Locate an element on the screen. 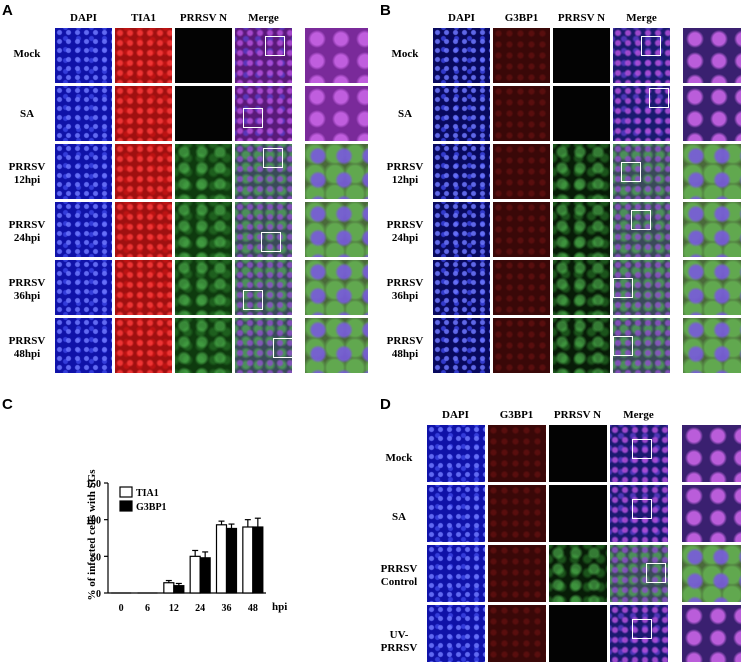 The height and width of the screenshot is (670, 741). chart-x-tick-label: 36 is located at coordinates (227, 608).